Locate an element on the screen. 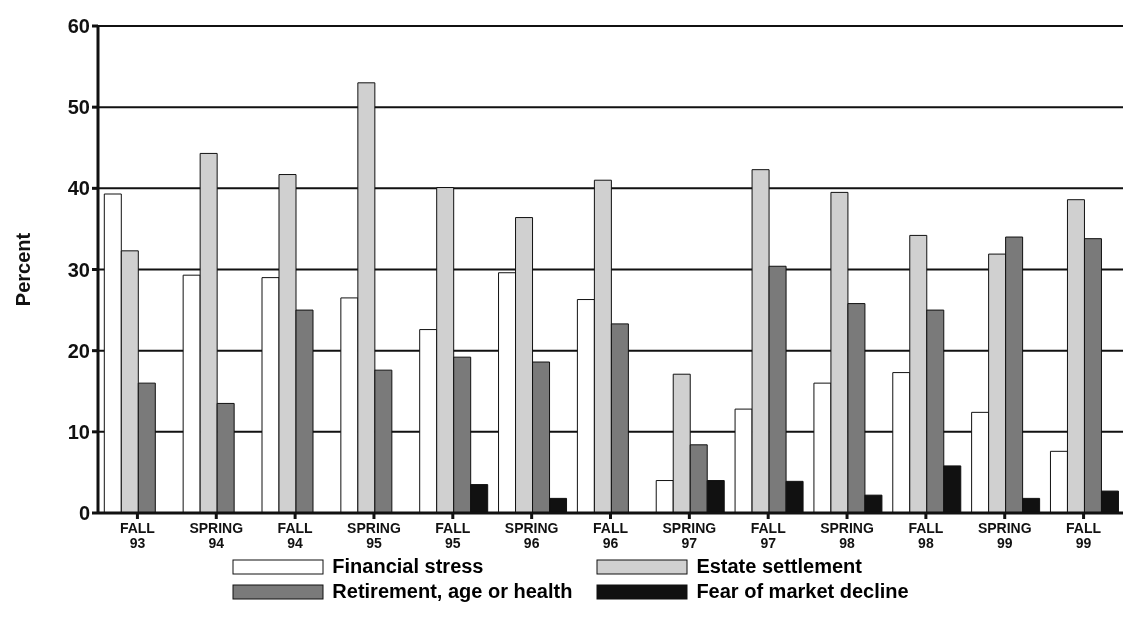 This screenshot has width=1143, height=617. y-tick-label: 0 is located at coordinates (84, 513).